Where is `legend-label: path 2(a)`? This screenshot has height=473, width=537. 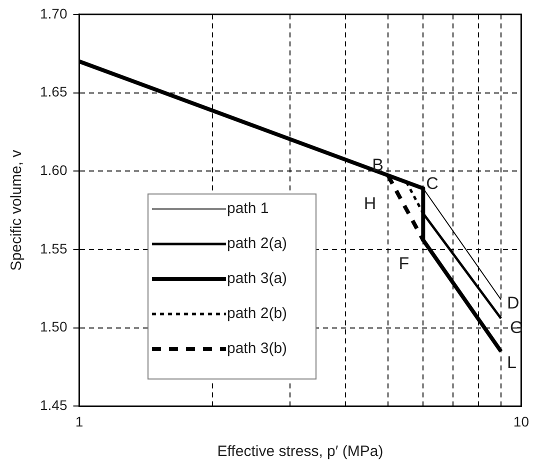
legend-label: path 2(a) is located at coordinates (257, 243).